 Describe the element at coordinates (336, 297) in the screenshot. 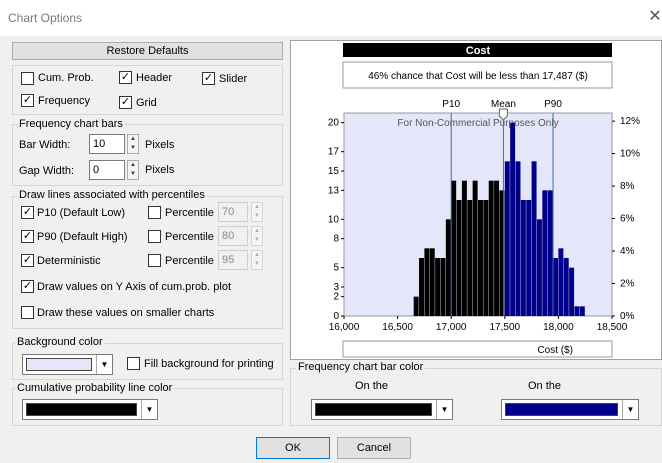

I see `y-tick-label: 2` at that location.